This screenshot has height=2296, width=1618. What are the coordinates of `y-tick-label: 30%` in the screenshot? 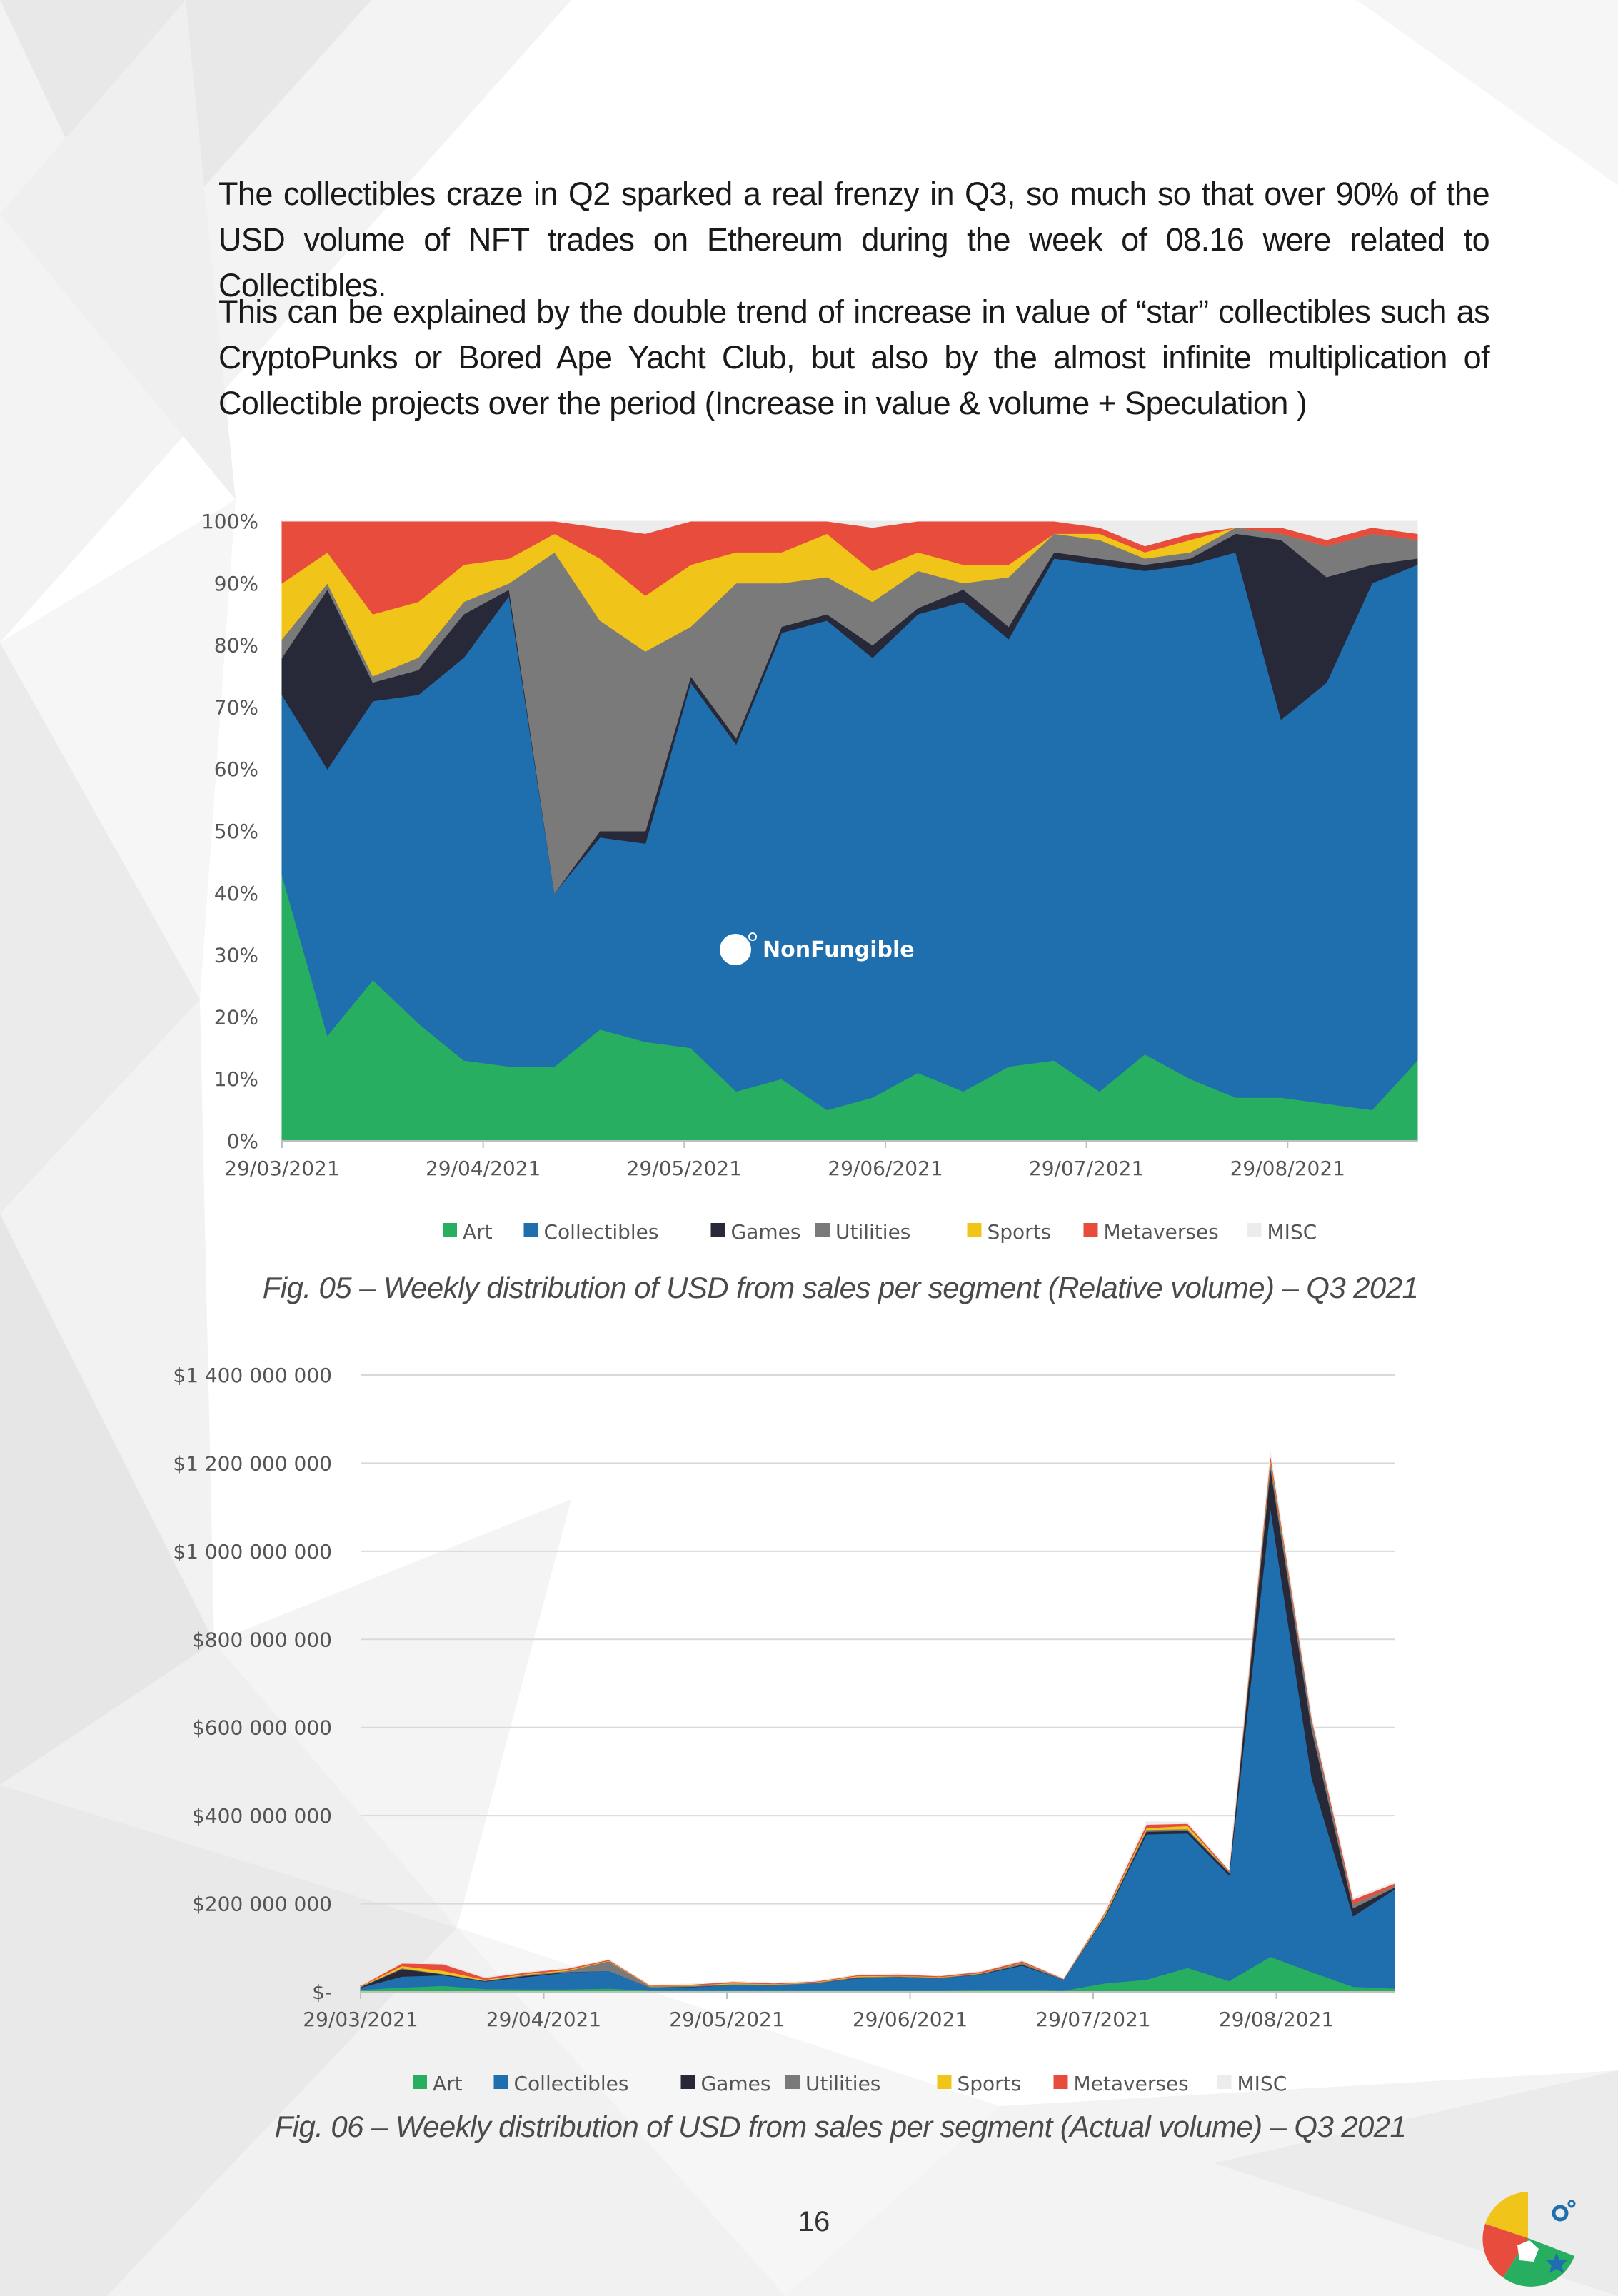 It's located at (236, 956).